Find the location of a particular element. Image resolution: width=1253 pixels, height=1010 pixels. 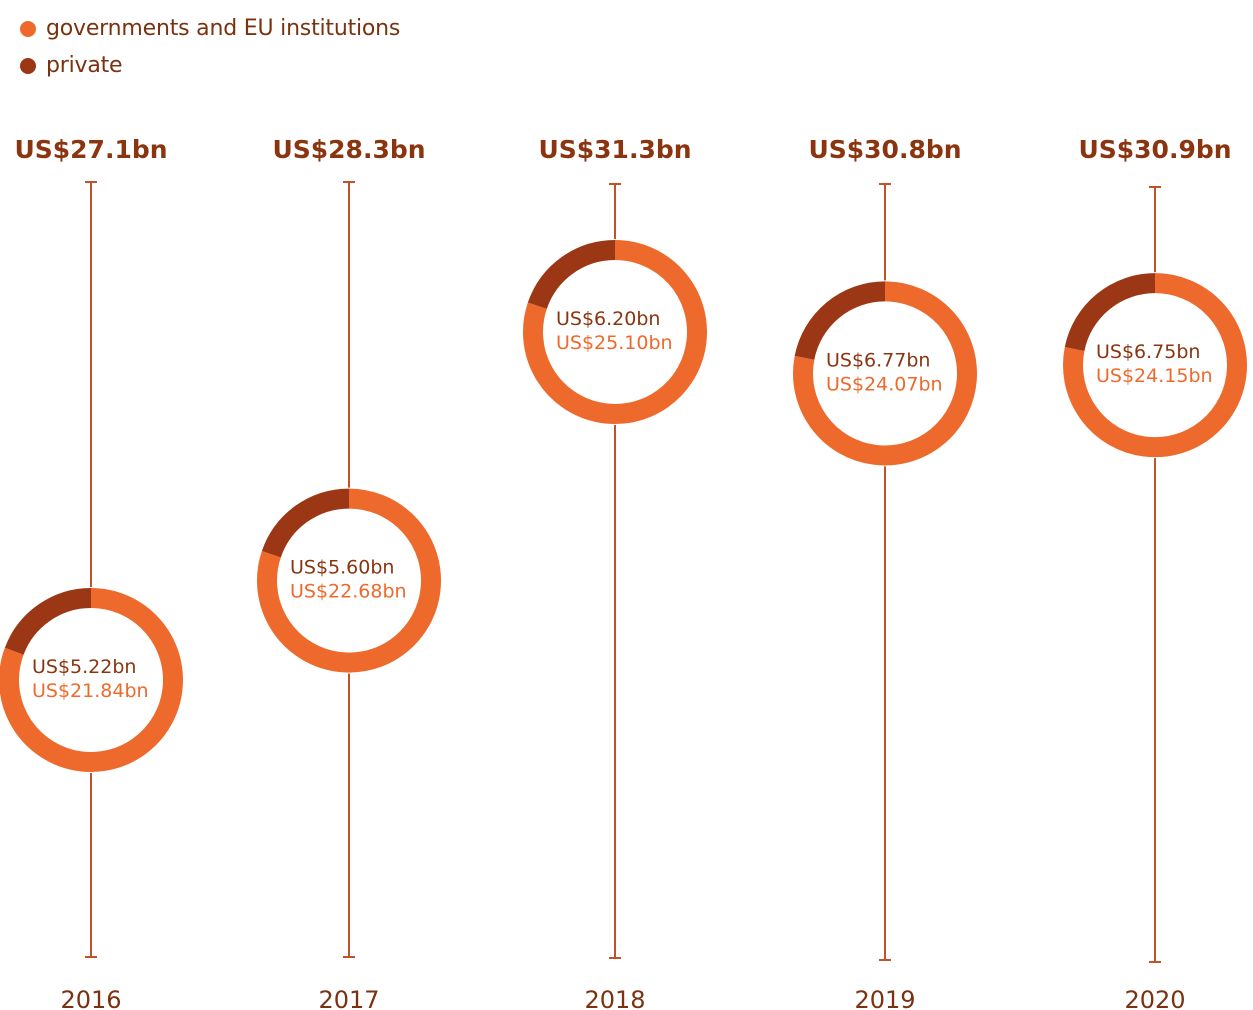

year-tick-label: 2016 is located at coordinates (90, 998).